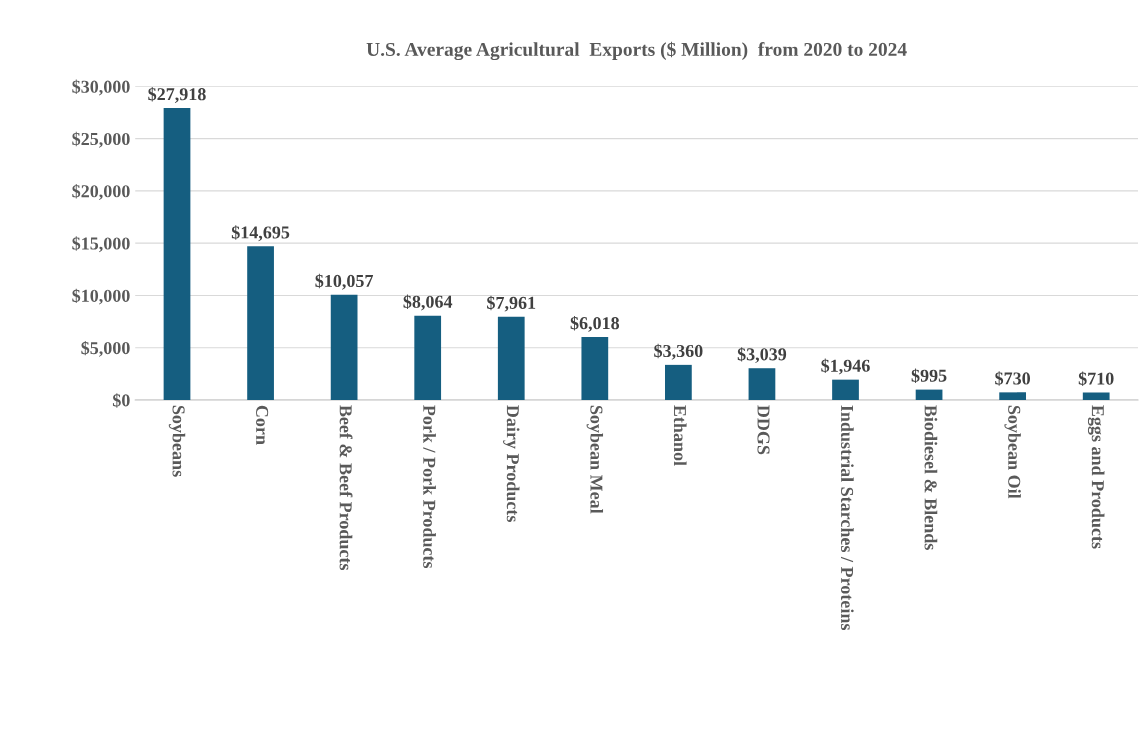 Image resolution: width=1146 pixels, height=738 pixels. What do you see at coordinates (1096, 378) in the screenshot?
I see `data-label: $710` at bounding box center [1096, 378].